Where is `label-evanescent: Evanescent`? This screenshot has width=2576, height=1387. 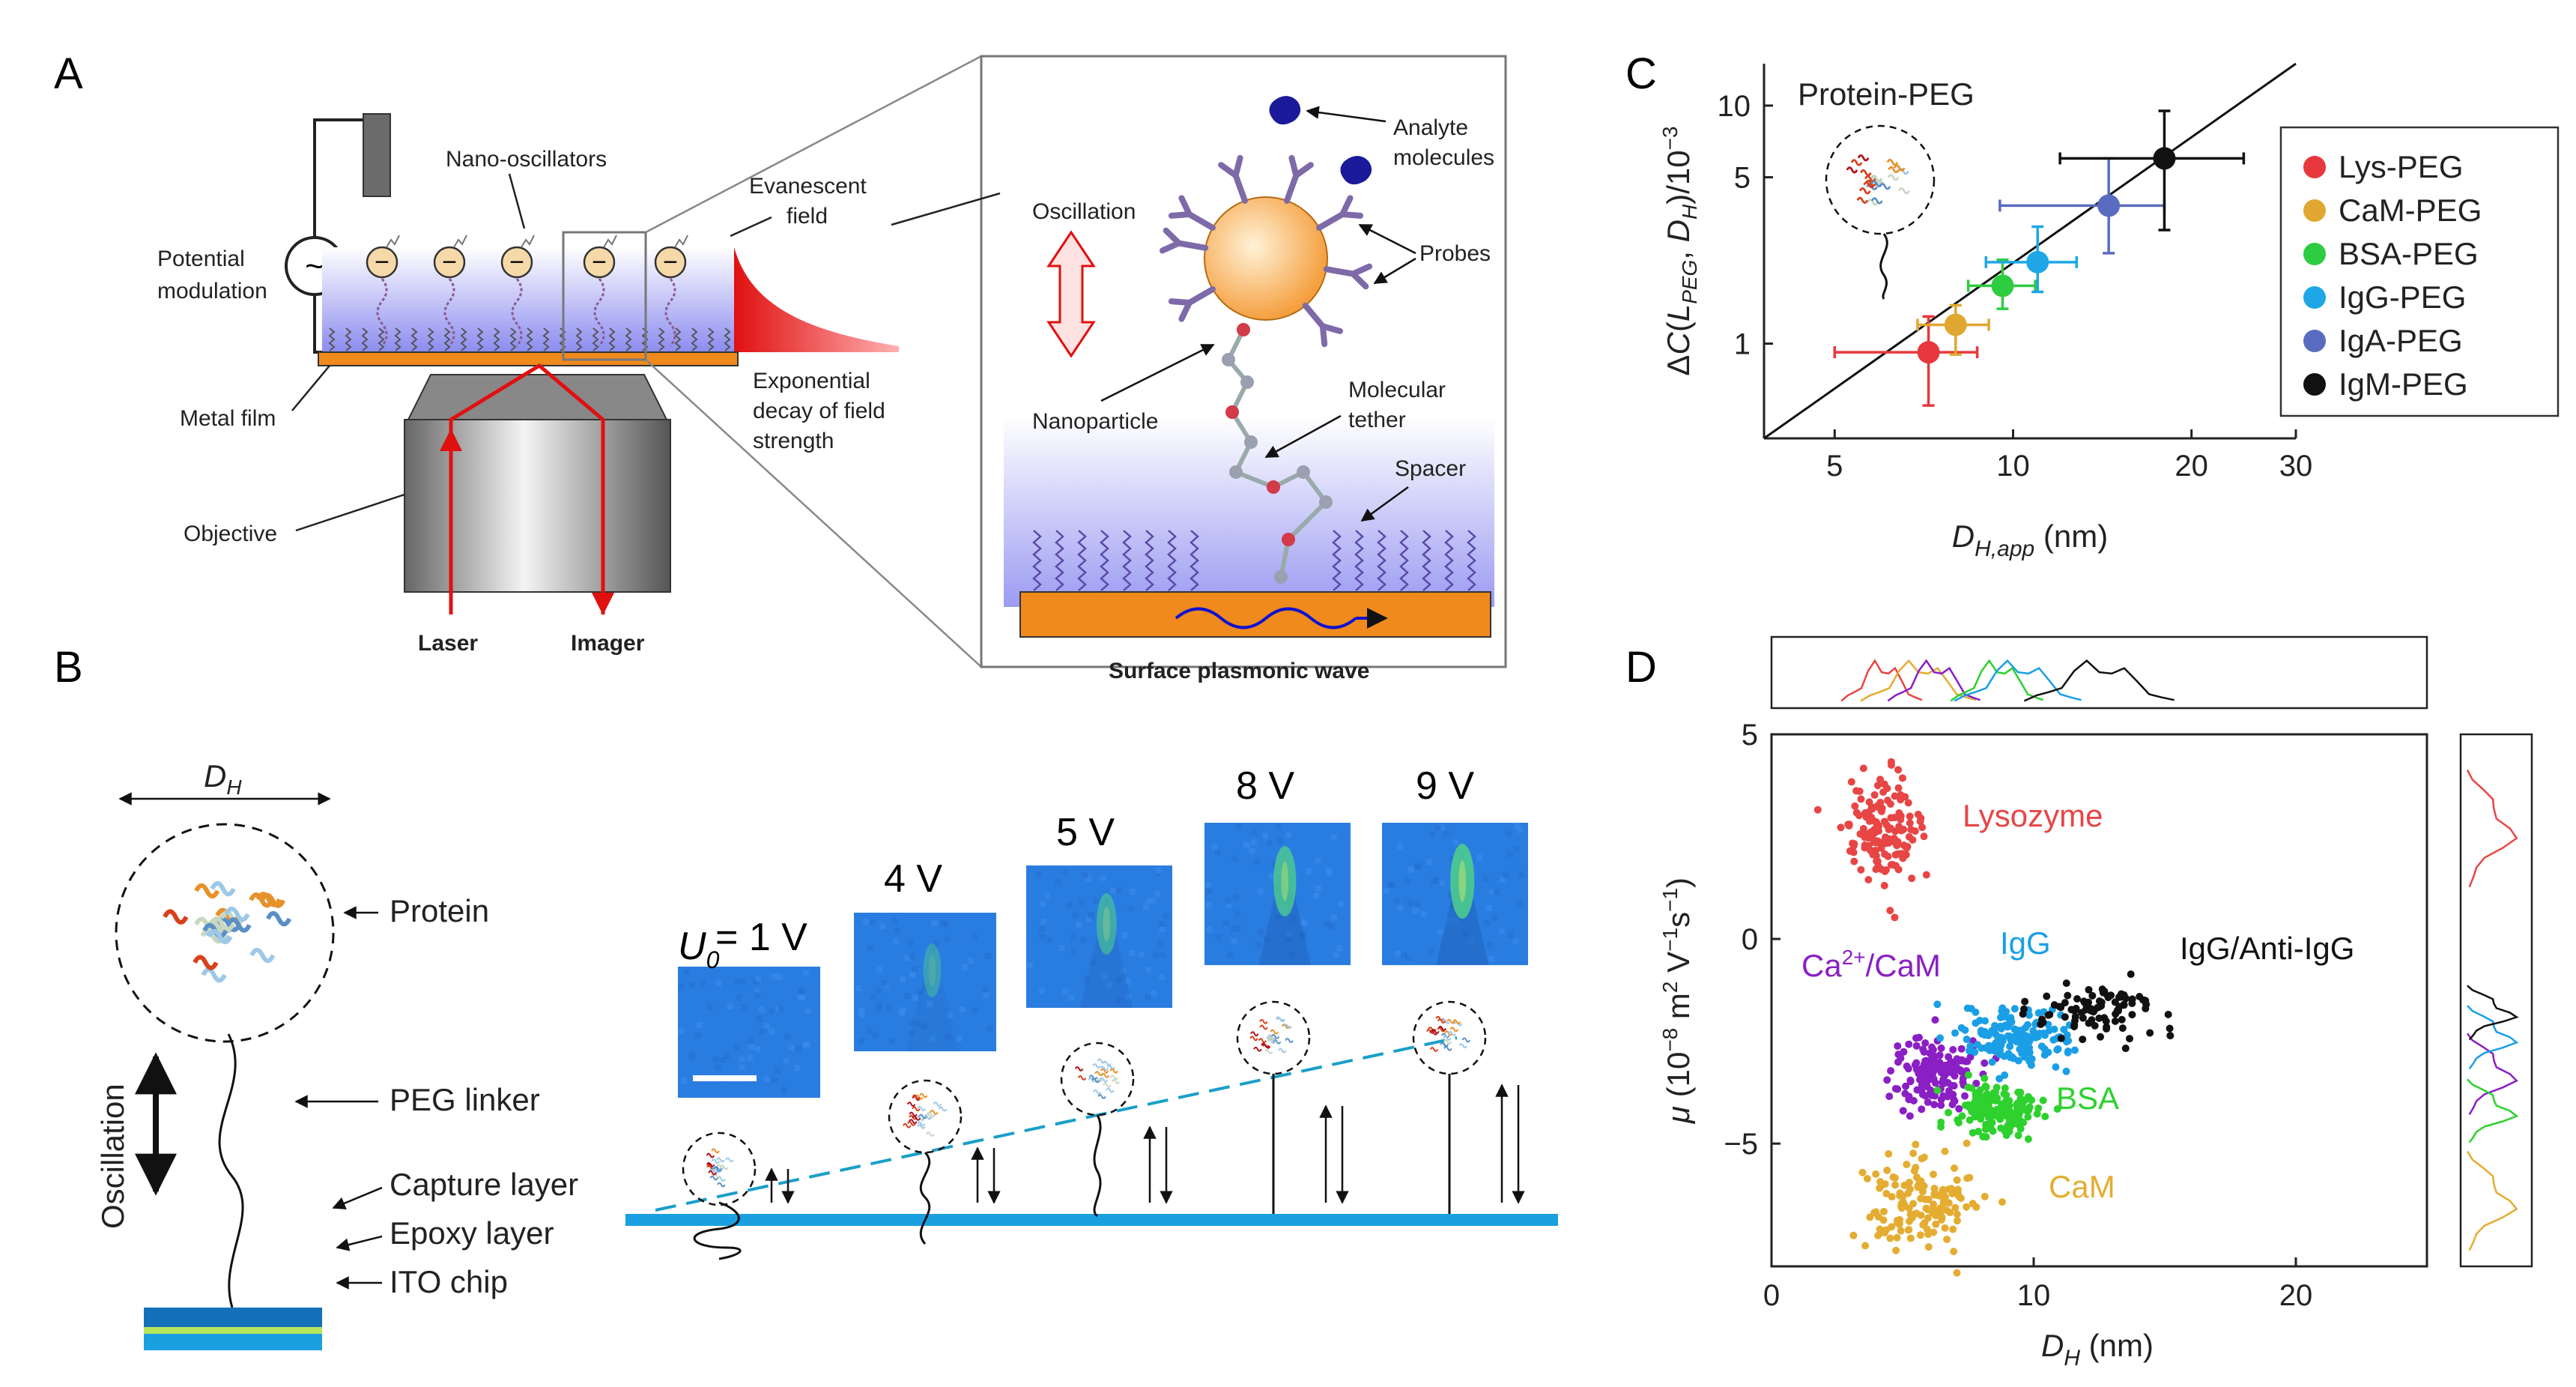 label-evanescent: Evanescent is located at coordinates (808, 186).